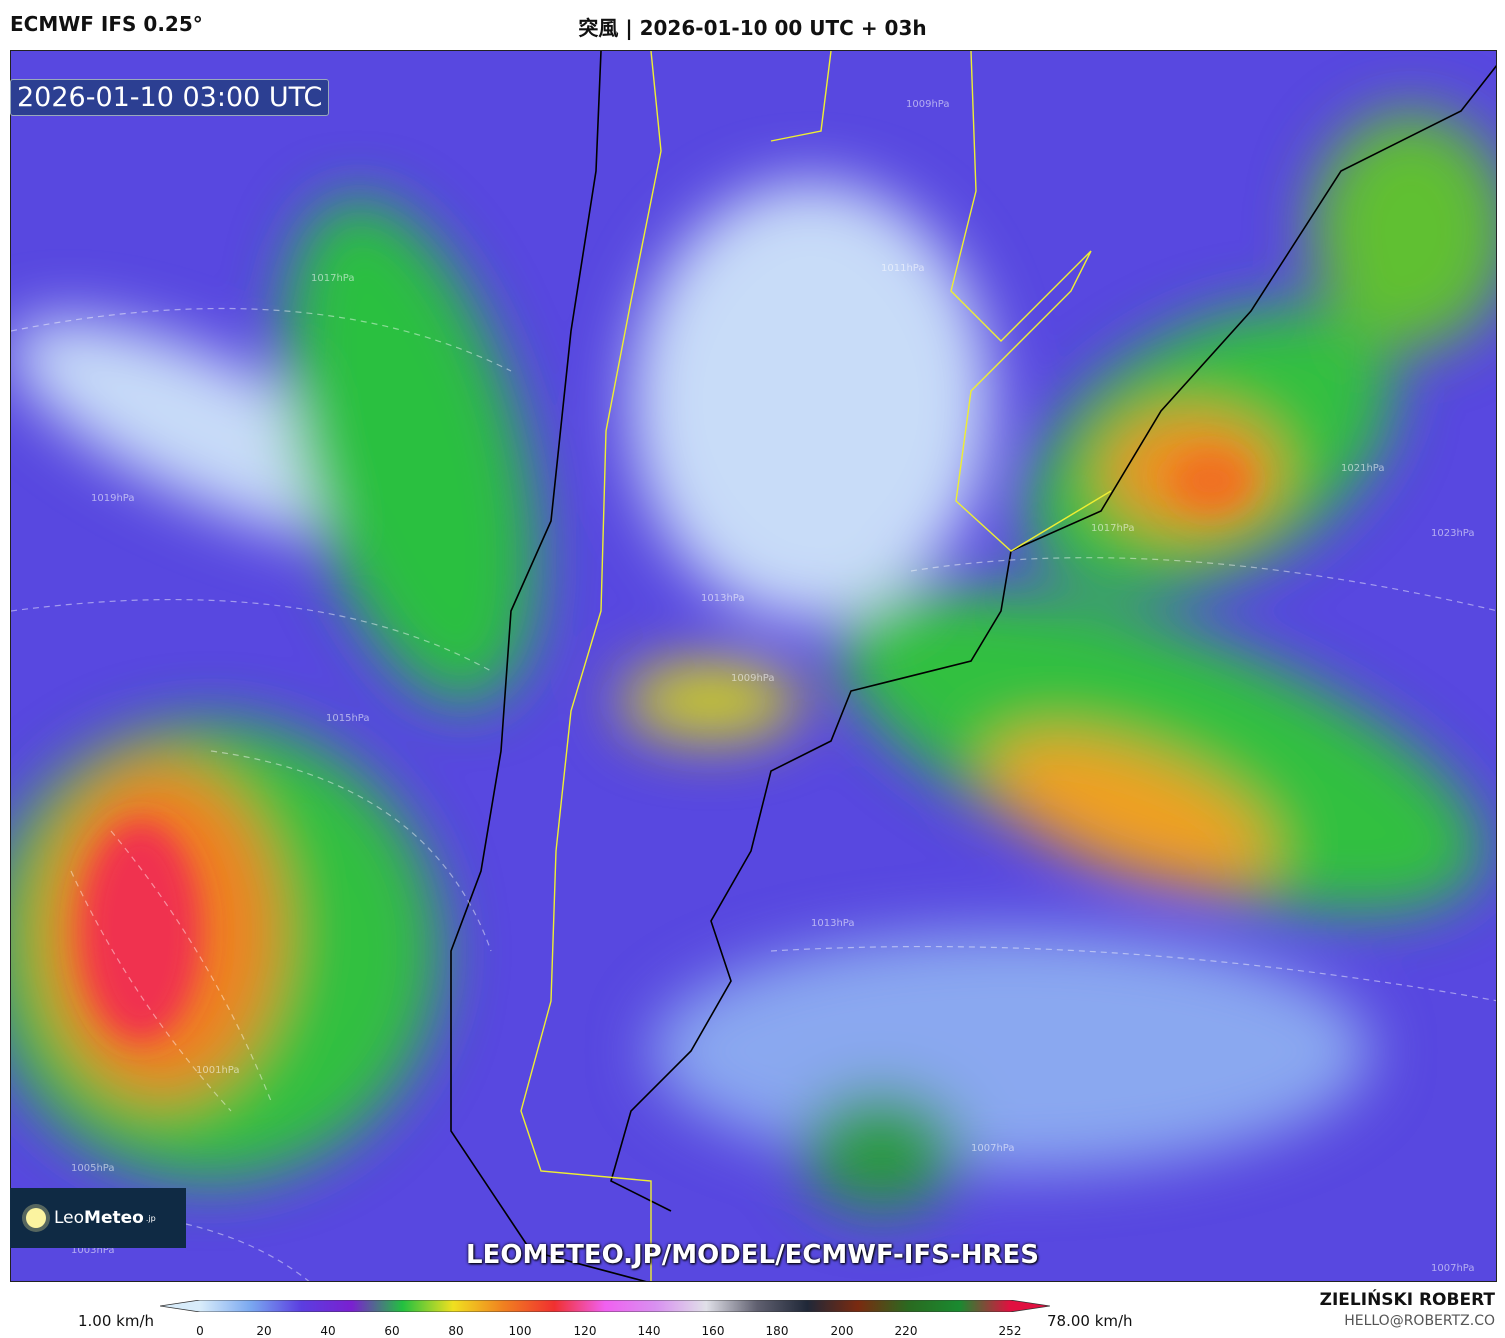 This screenshot has height=1338, width=1505. What do you see at coordinates (1453, 533) in the screenshot?
I see `isobar-label: 1023hPa` at bounding box center [1453, 533].